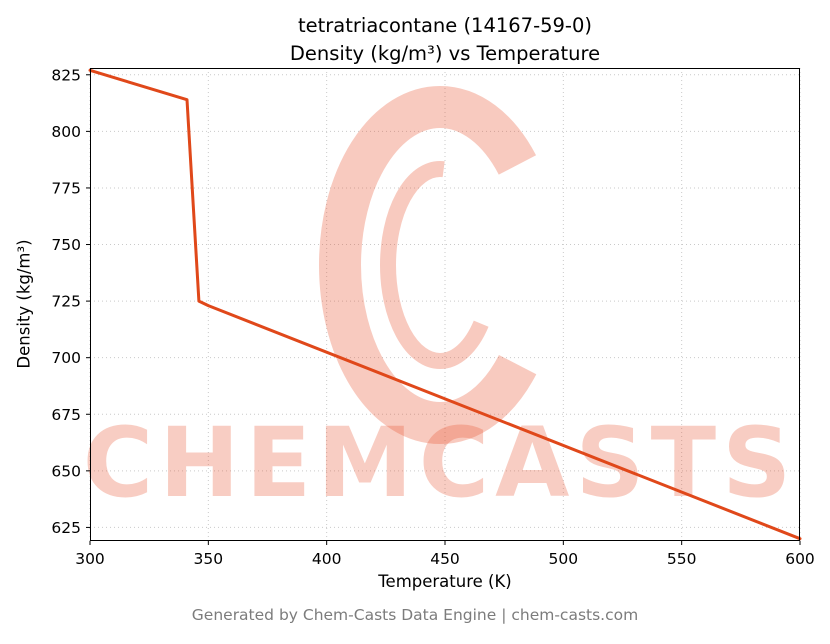 This screenshot has height=644, width=830. Describe the element at coordinates (564, 559) in the screenshot. I see `x-tick-label: 500` at that location.